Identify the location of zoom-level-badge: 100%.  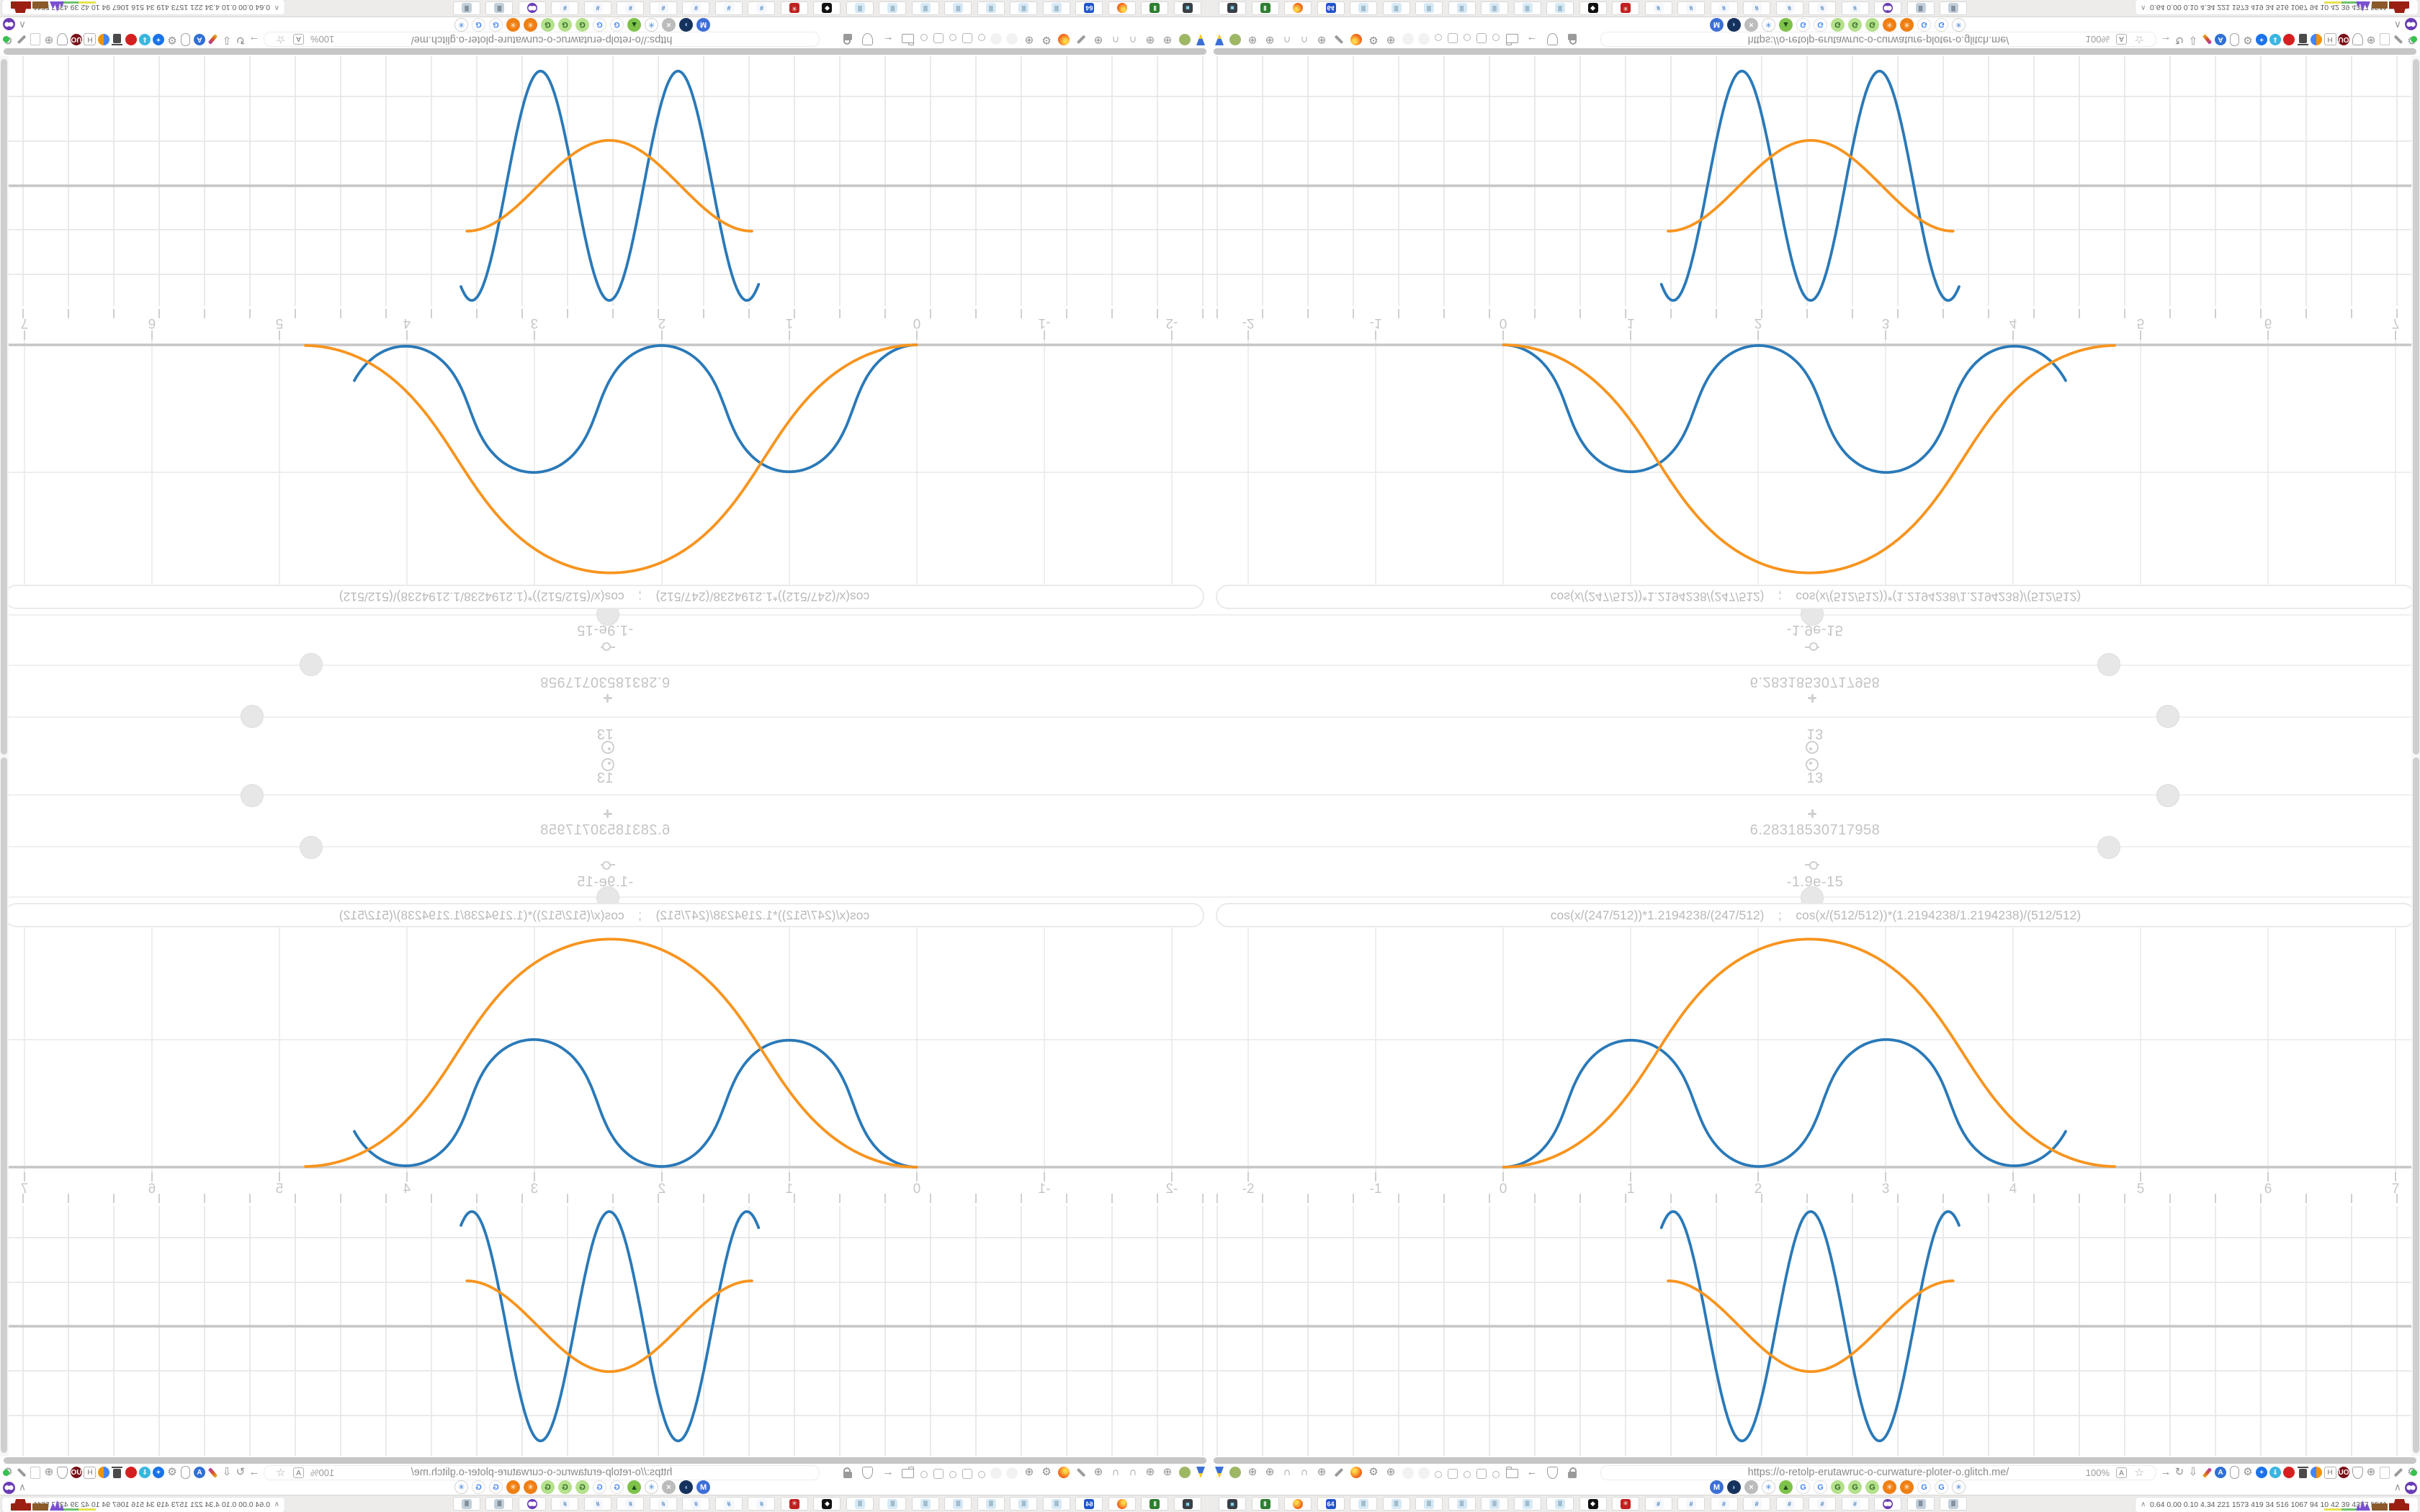
(322, 1472).